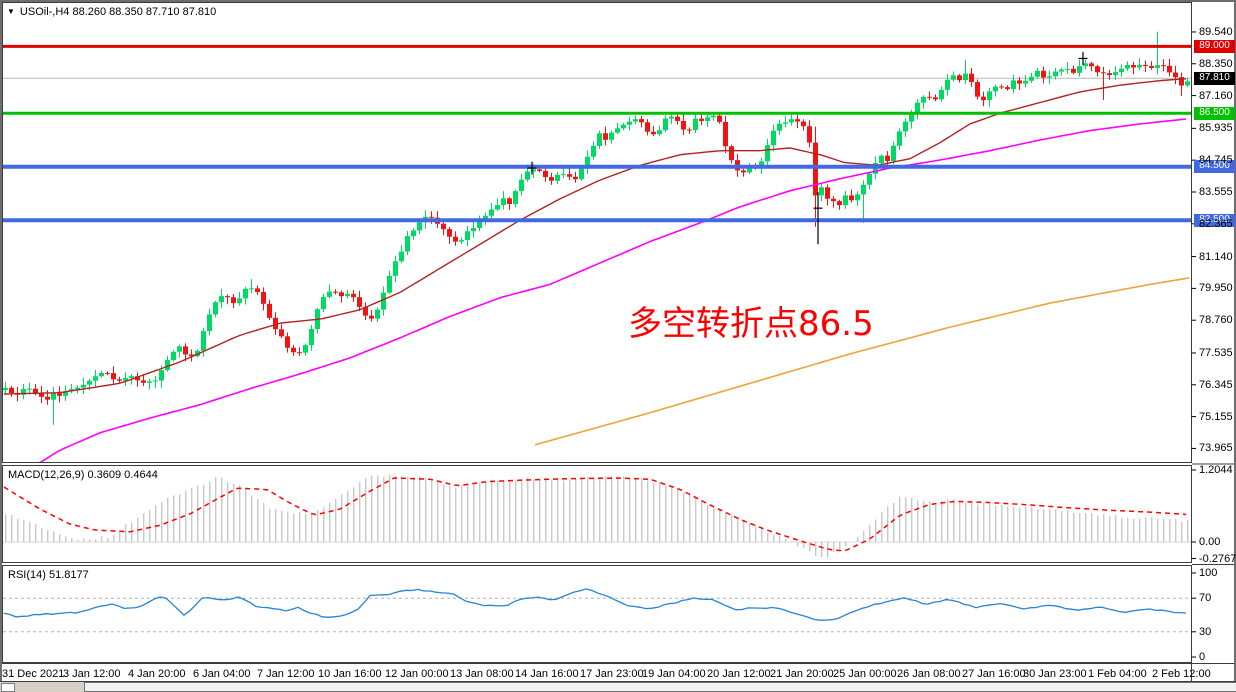  I want to click on scrollbar-left-box, so click(8, 687).